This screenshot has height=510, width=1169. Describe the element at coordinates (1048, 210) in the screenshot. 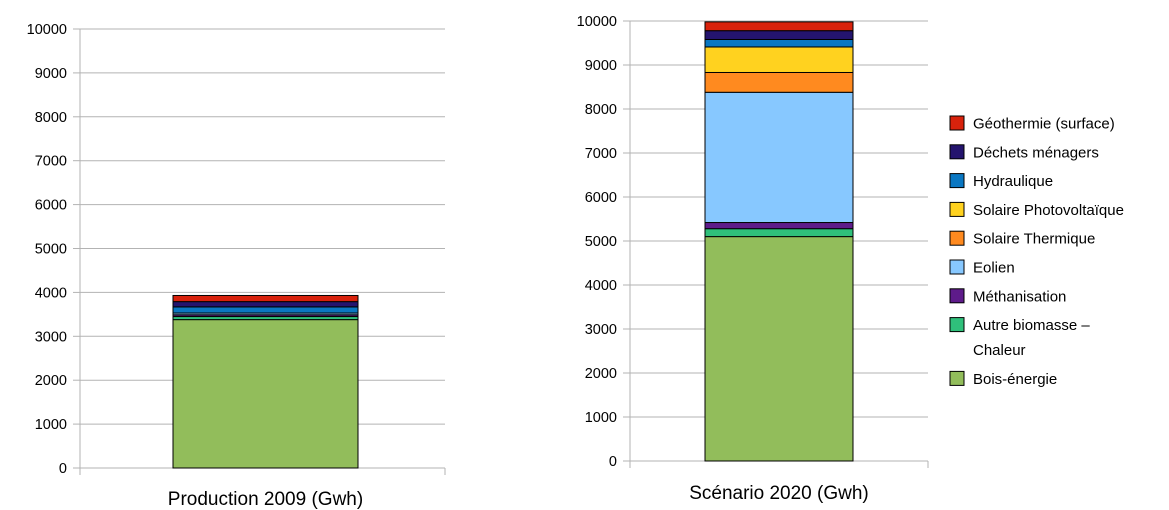

I see `legend-label: Solaire Photovoltaïque` at that location.